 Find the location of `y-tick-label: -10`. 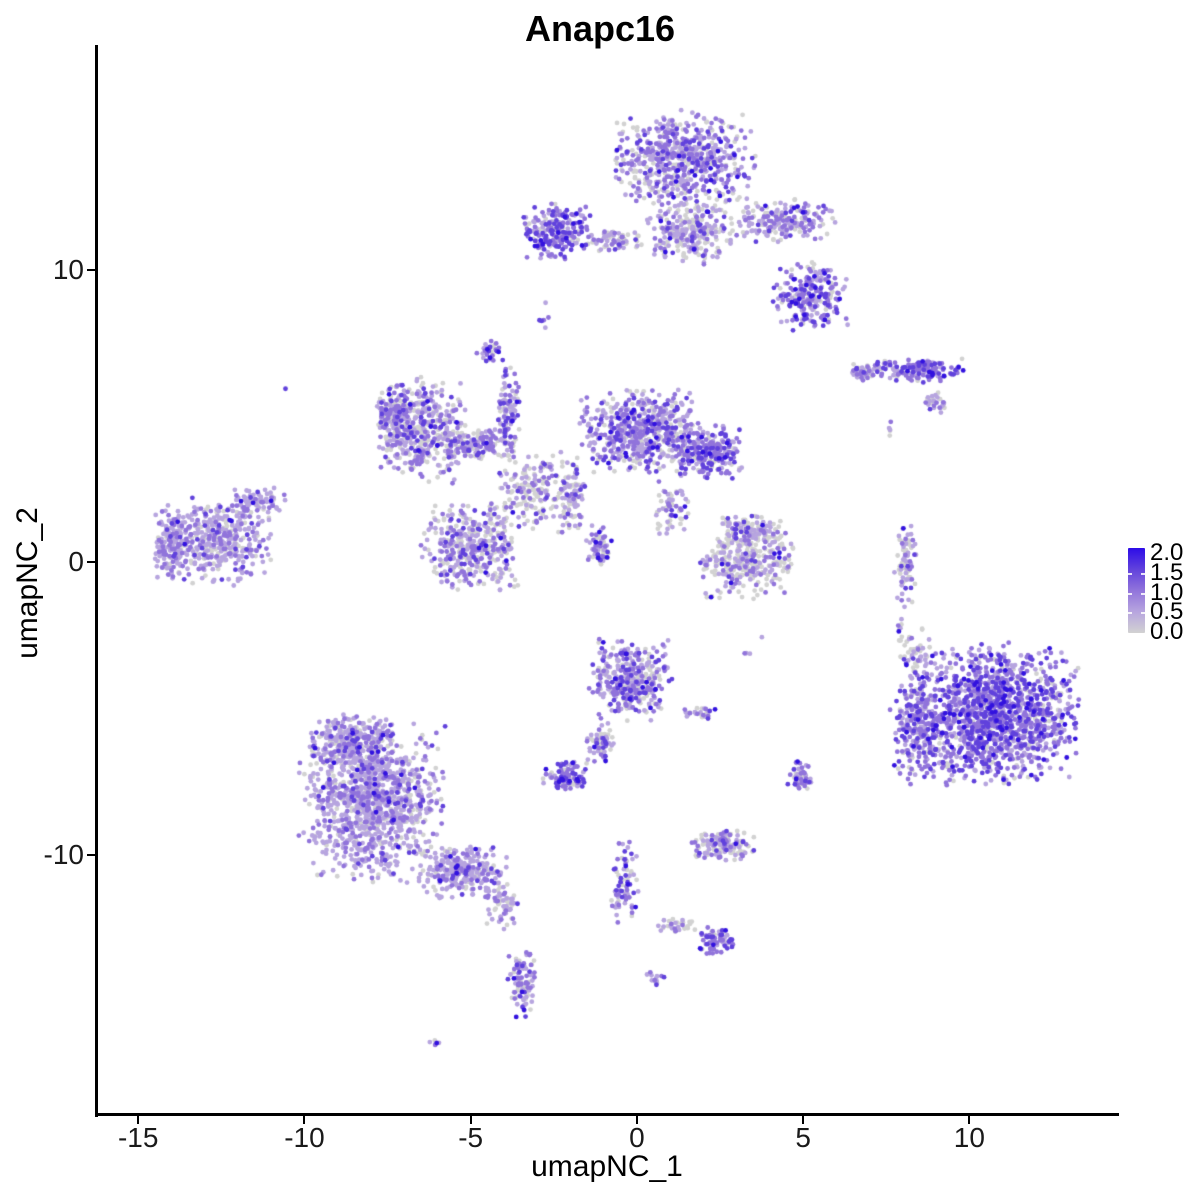

y-tick-label: -10 is located at coordinates (63, 854).